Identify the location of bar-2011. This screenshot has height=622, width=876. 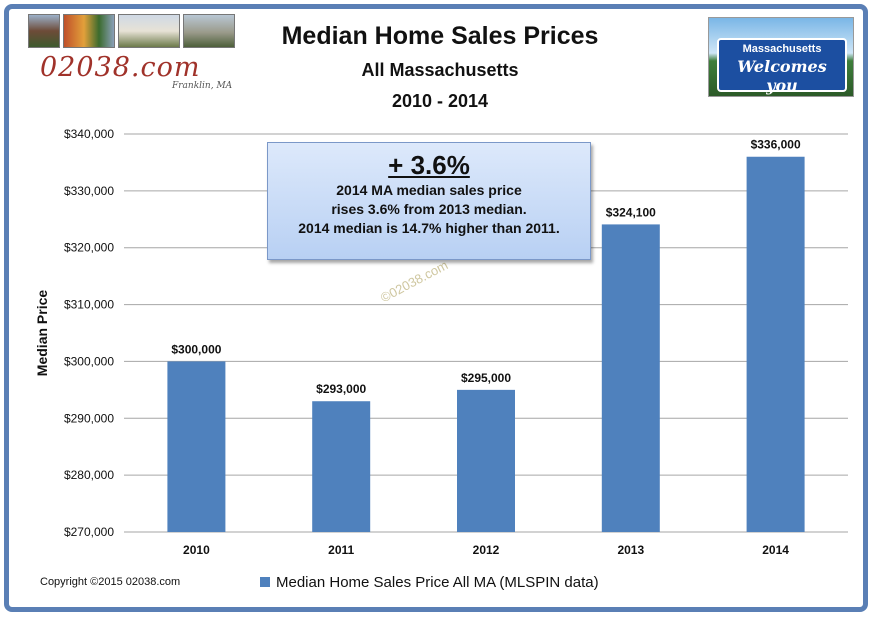
(341, 466).